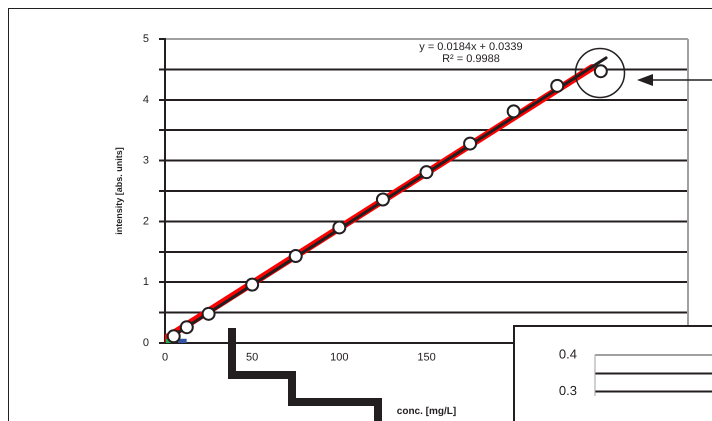  What do you see at coordinates (145, 100) in the screenshot?
I see `y-tick-label: 4` at bounding box center [145, 100].